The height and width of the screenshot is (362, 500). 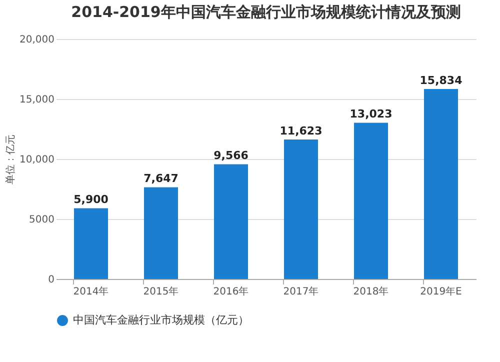 I want to click on x-tick-label: 2016年, so click(x=231, y=292).